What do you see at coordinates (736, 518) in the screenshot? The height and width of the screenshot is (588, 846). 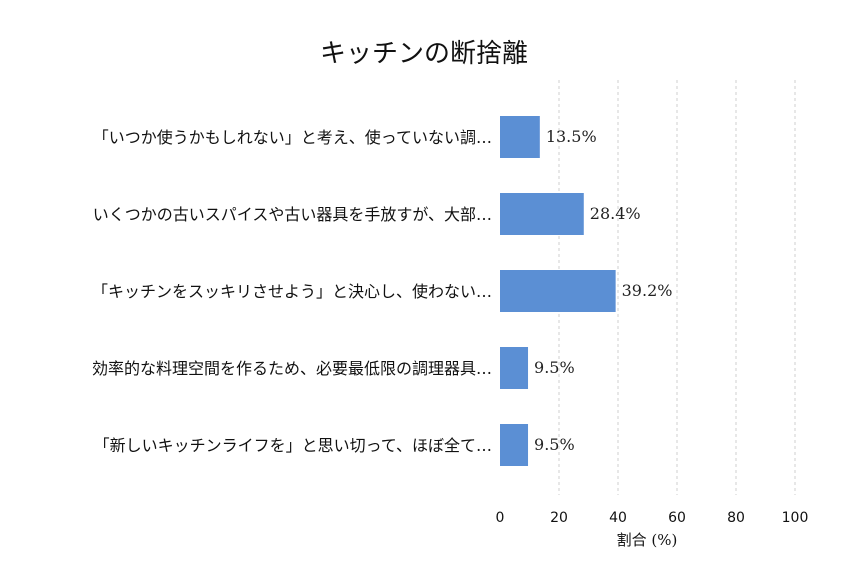 I see `x-tick-label: 80` at bounding box center [736, 518].